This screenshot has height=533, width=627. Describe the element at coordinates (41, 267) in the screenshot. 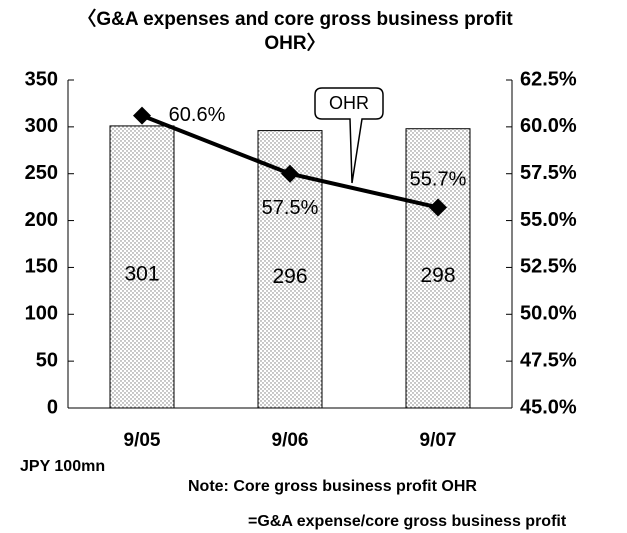

I see `y-tick-label: 150` at that location.